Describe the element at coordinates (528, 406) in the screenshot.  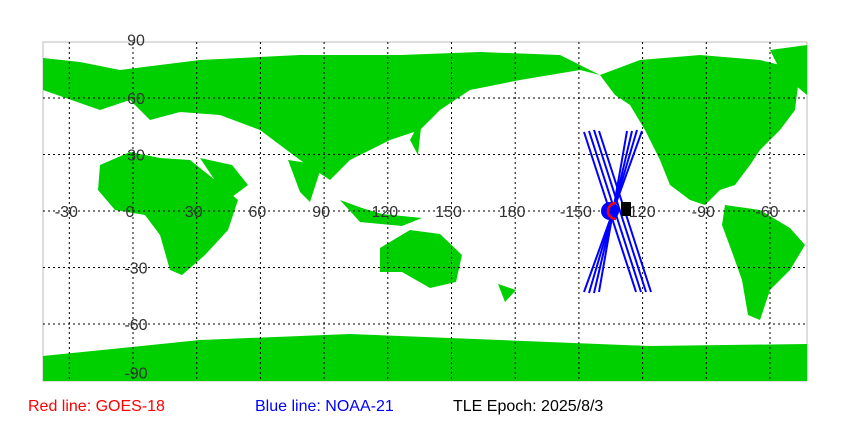
I see `legend-epoch: TLE Epoch: 2025/8/3` at that location.